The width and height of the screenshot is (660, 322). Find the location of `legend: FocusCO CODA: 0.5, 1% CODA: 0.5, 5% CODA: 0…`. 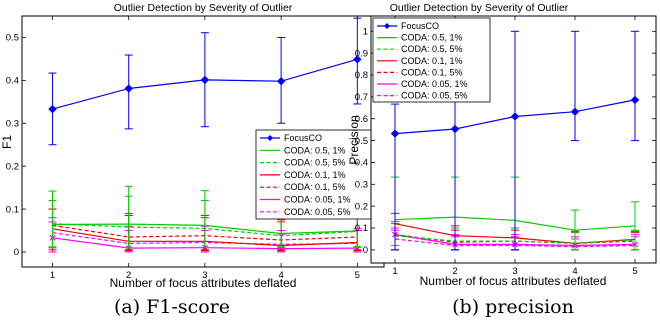

legend: FocusCO CODA: 0.5, 1% CODA: 0.5, 5% CODA: 0… is located at coordinates (319, 174).